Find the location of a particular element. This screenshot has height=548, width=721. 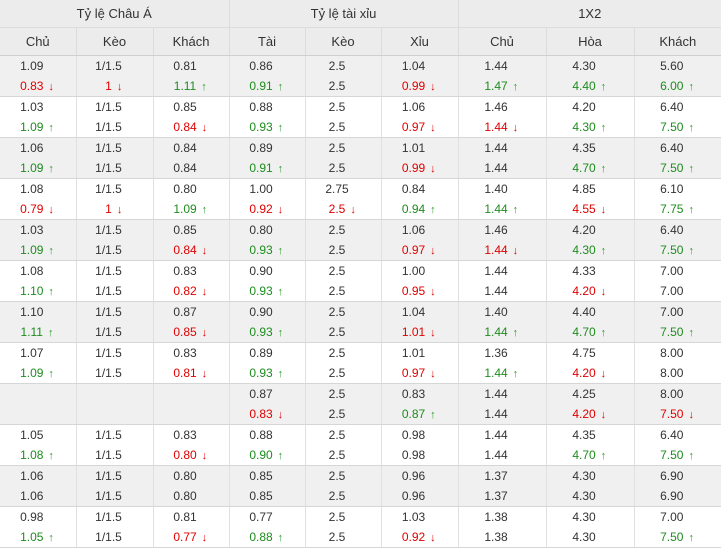

odds-cell-live: 4.30 is located at coordinates (590, 496).